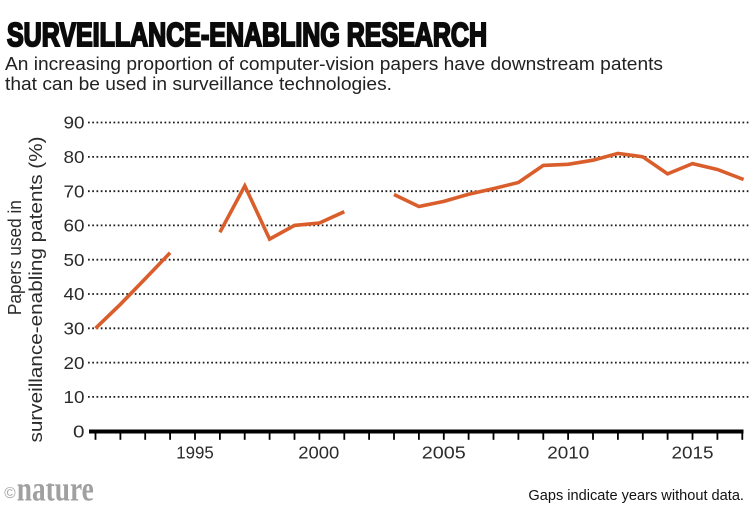  Describe the element at coordinates (79, 431) in the screenshot. I see `svg-text: 0` at that location.